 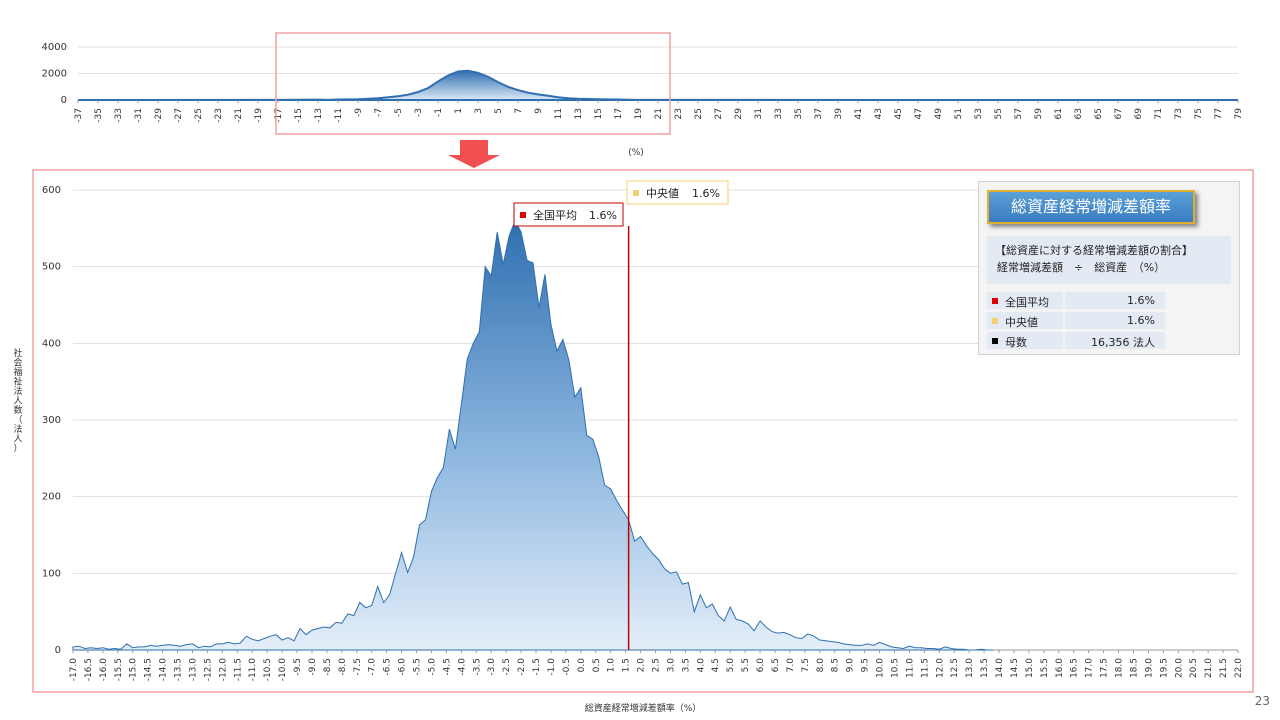 What do you see at coordinates (1199, 113) in the screenshot?
I see `overview-x-tick-label: 75` at bounding box center [1199, 113].